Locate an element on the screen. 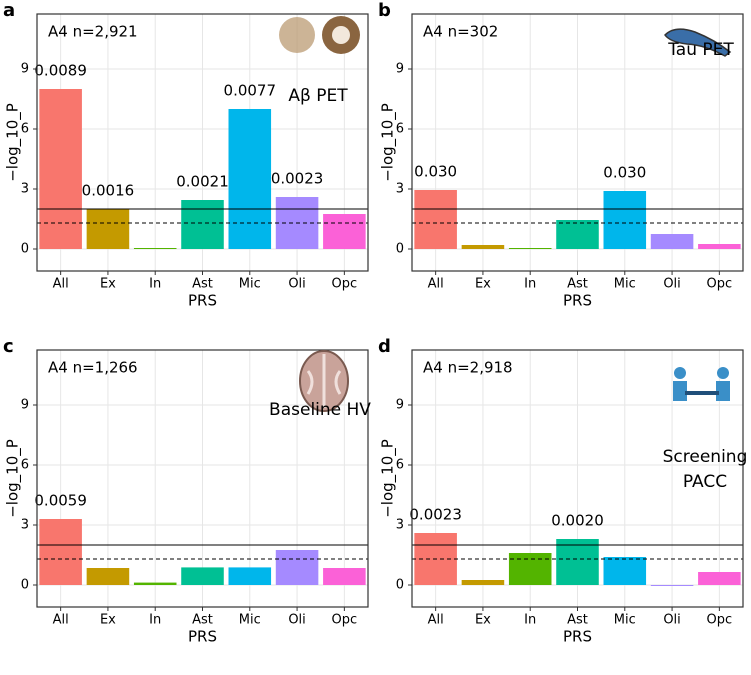  annotation: A4 n=1,266 is located at coordinates (93, 368).